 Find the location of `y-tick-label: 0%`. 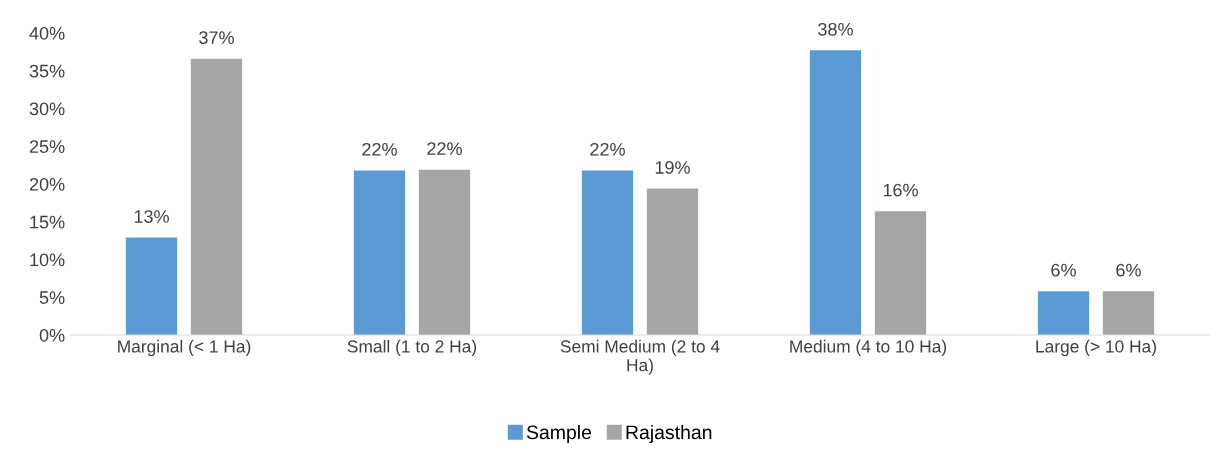

y-tick-label: 0% is located at coordinates (52, 335).